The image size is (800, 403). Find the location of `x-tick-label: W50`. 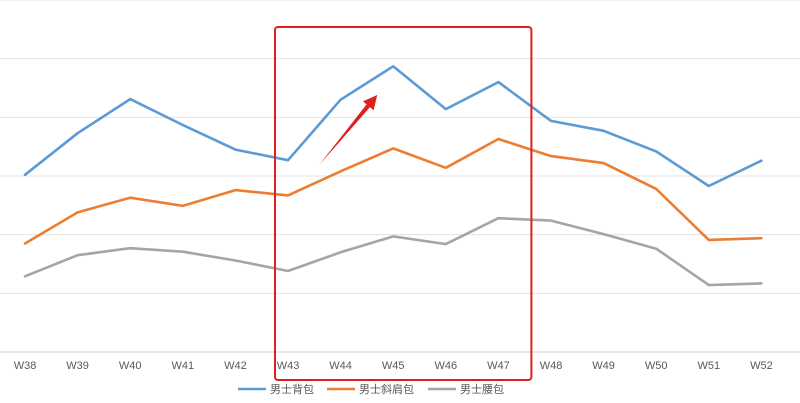

x-tick-label: W50 is located at coordinates (656, 366).